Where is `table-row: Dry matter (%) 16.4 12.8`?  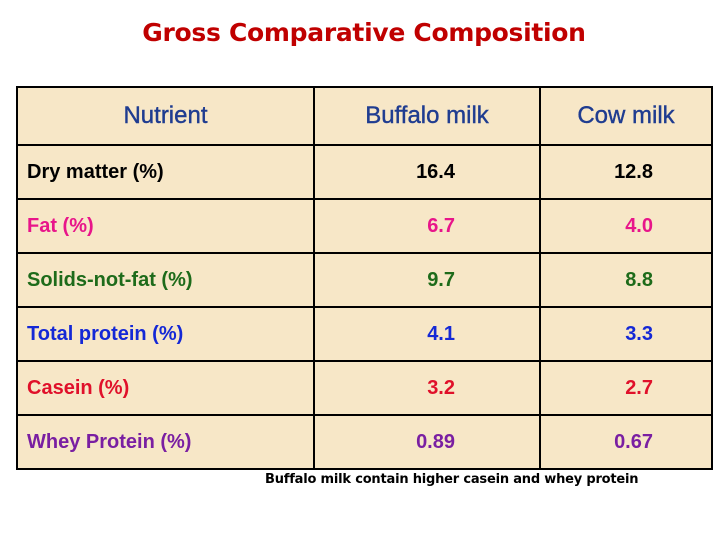
table-row: Dry matter (%) 16.4 12.8 is located at coordinates (364, 172).